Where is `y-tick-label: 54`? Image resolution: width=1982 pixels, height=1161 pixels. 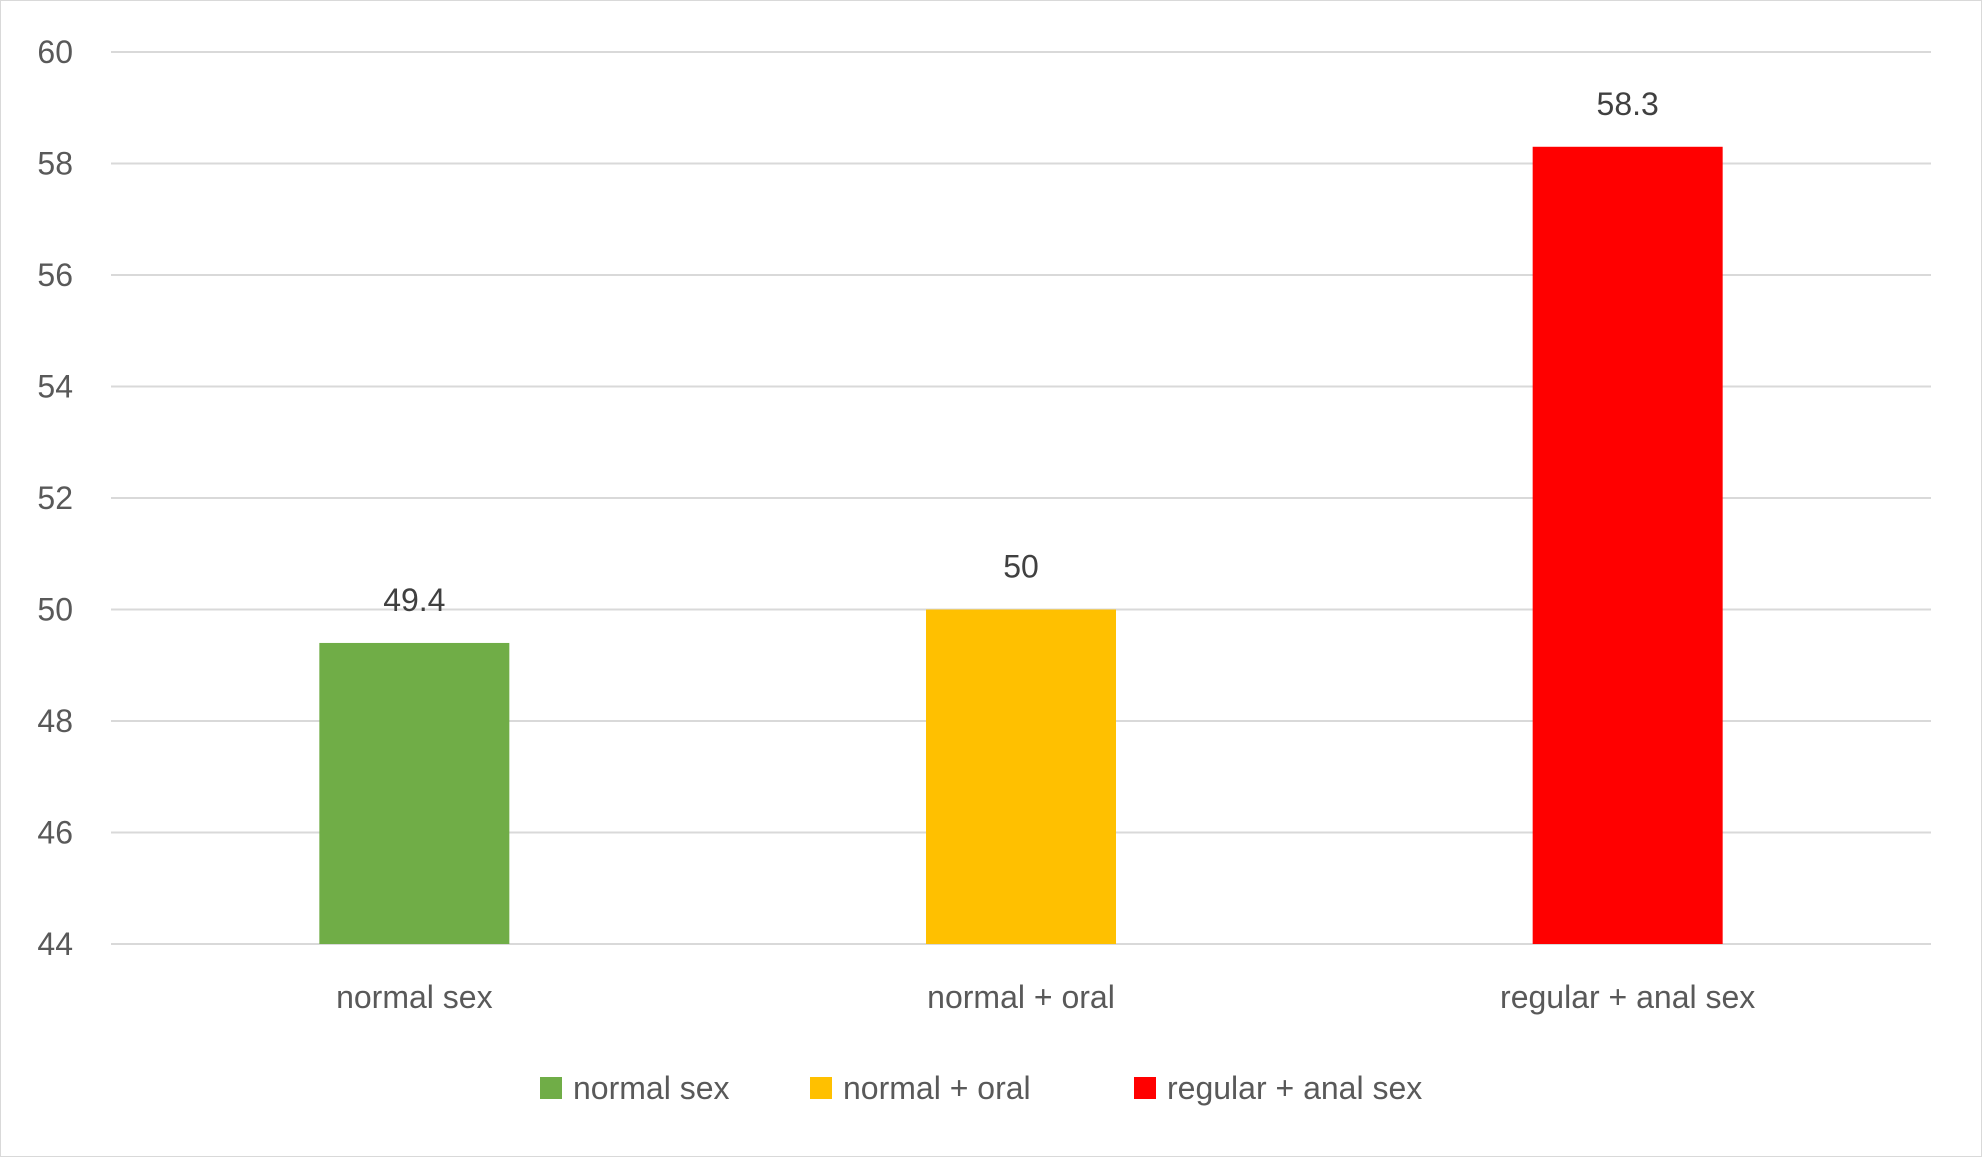
y-tick-label: 54 is located at coordinates (55, 387).